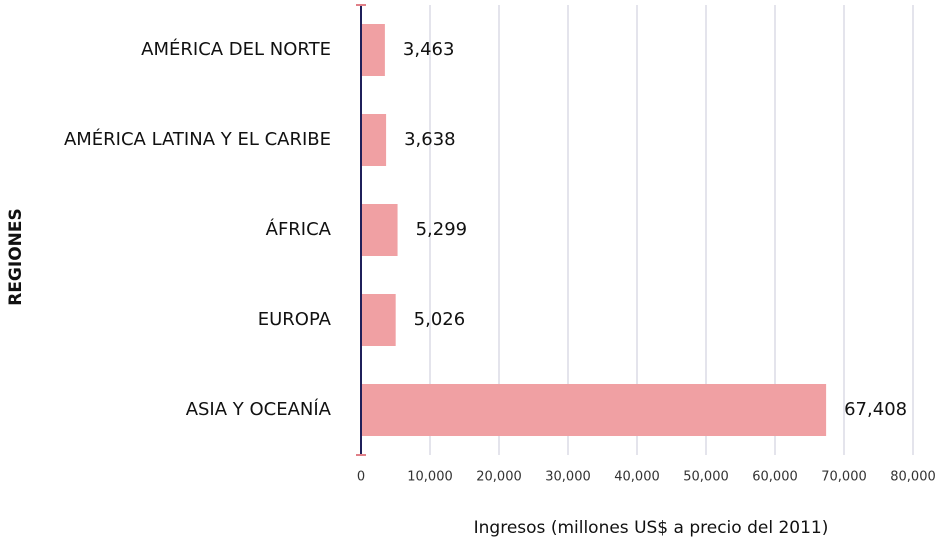 This screenshot has width=942, height=545. I want to click on x-tick-label: 10,000, so click(430, 477).